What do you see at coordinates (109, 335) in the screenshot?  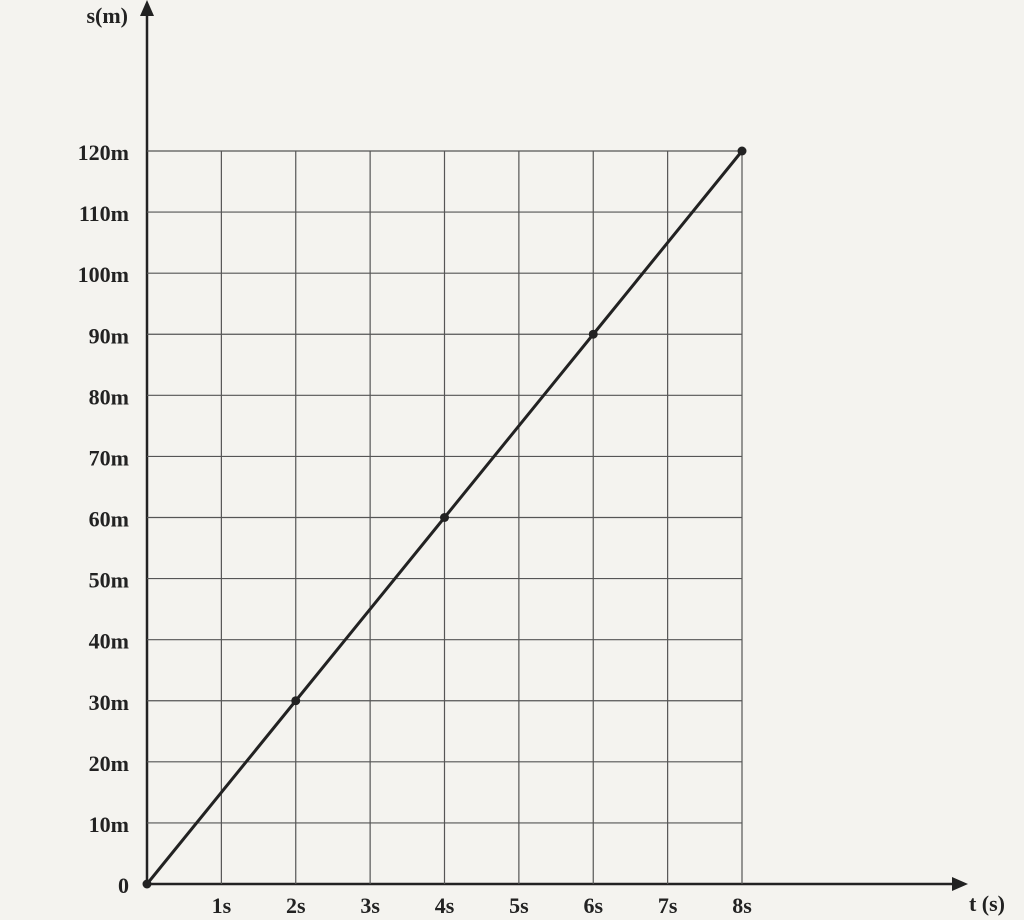 I see `y-tick-label: 90m` at bounding box center [109, 335].